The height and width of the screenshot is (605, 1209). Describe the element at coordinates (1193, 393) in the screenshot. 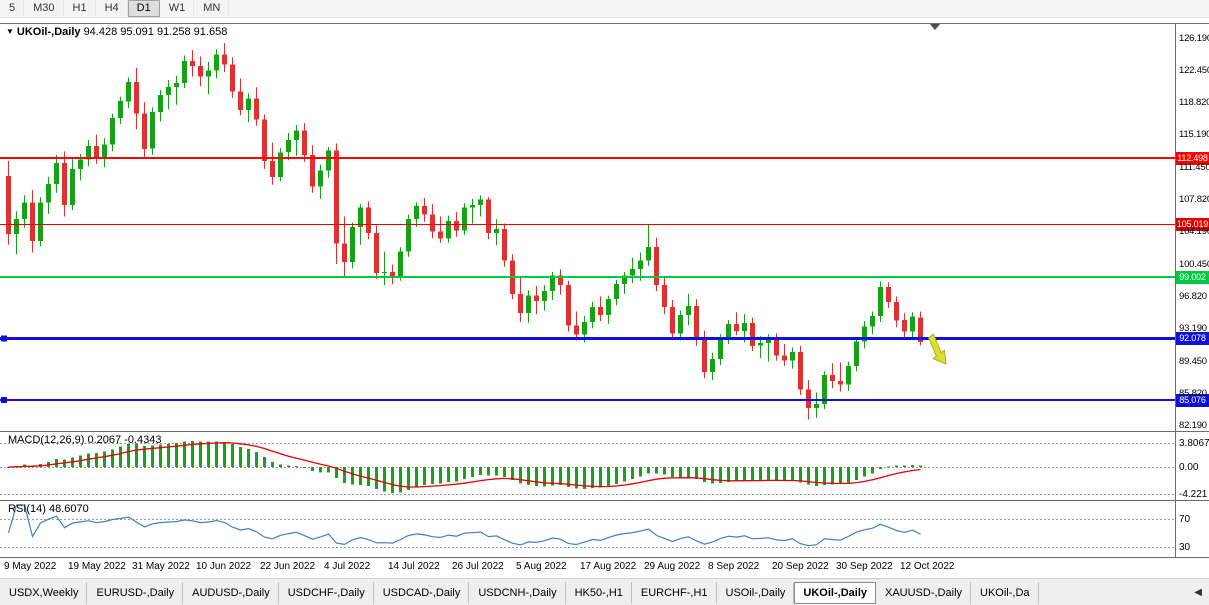

I see `price-axis-label: 85.820` at that location.